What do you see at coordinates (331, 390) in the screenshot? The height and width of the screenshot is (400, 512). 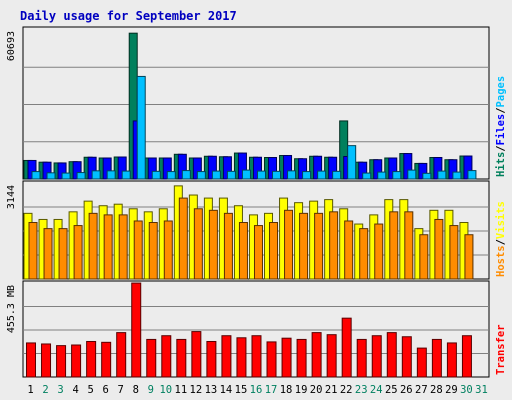 I see `x-tick-label: 21` at bounding box center [331, 390].